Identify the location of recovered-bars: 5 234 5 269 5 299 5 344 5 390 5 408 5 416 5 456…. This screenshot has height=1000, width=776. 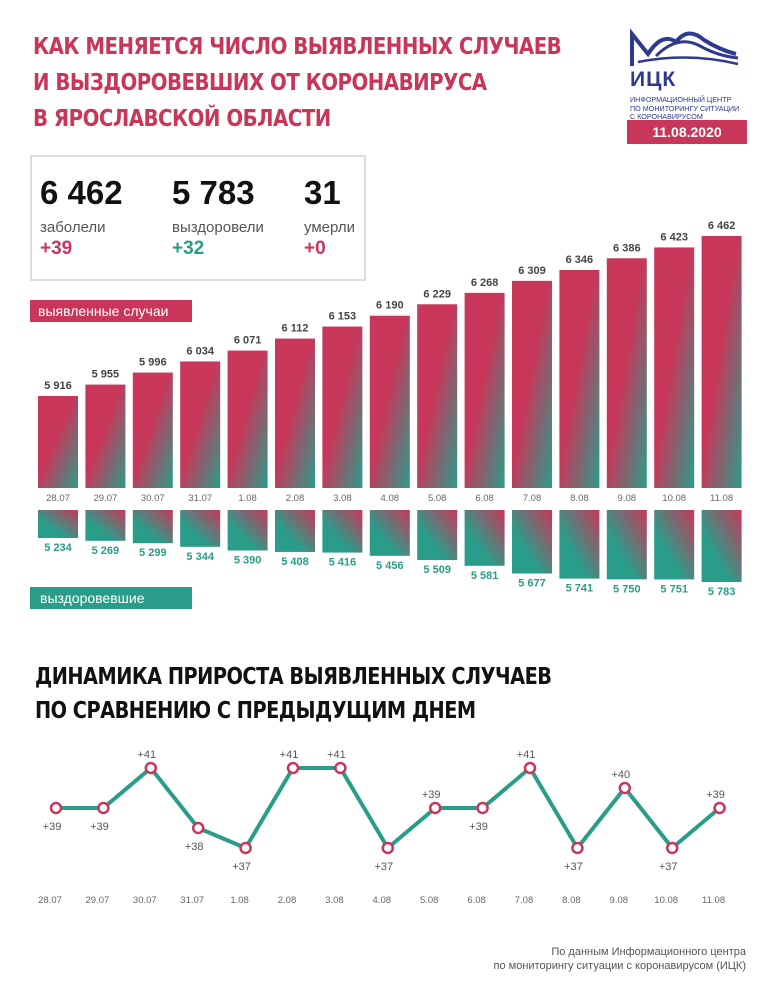
(390, 554).